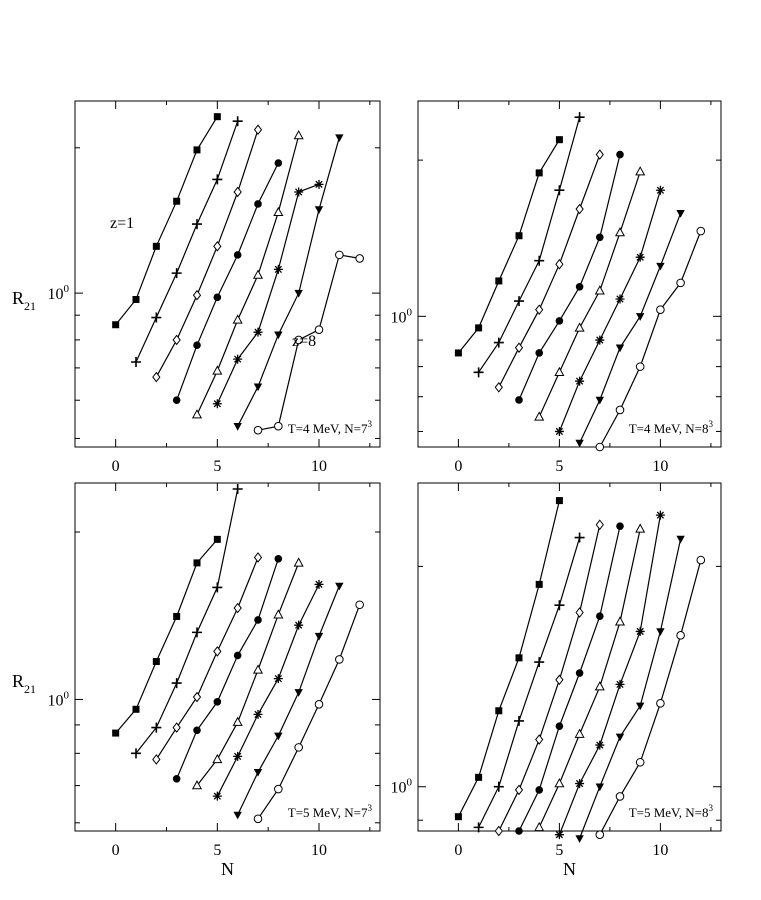 The image size is (761, 900). What do you see at coordinates (122, 223) in the screenshot?
I see `annotation: z=1` at bounding box center [122, 223].